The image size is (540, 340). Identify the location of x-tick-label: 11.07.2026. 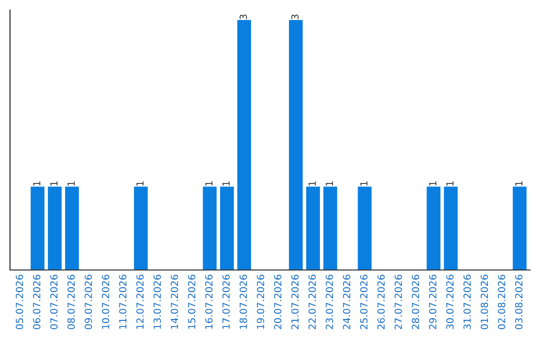
(122, 301).